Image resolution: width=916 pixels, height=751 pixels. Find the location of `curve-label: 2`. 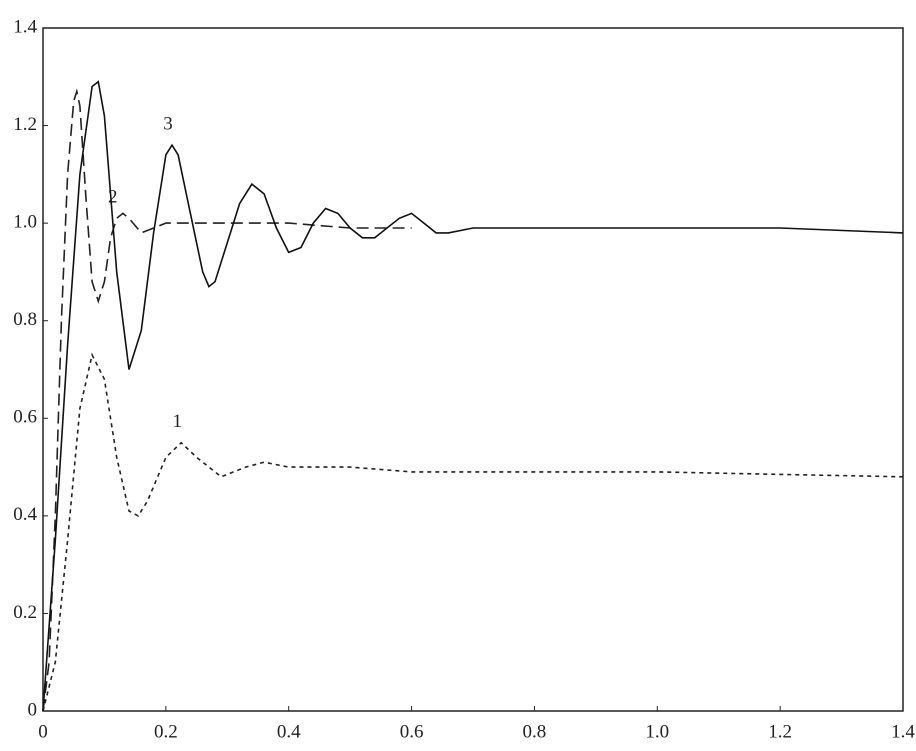

curve-label: 2 is located at coordinates (113, 197).